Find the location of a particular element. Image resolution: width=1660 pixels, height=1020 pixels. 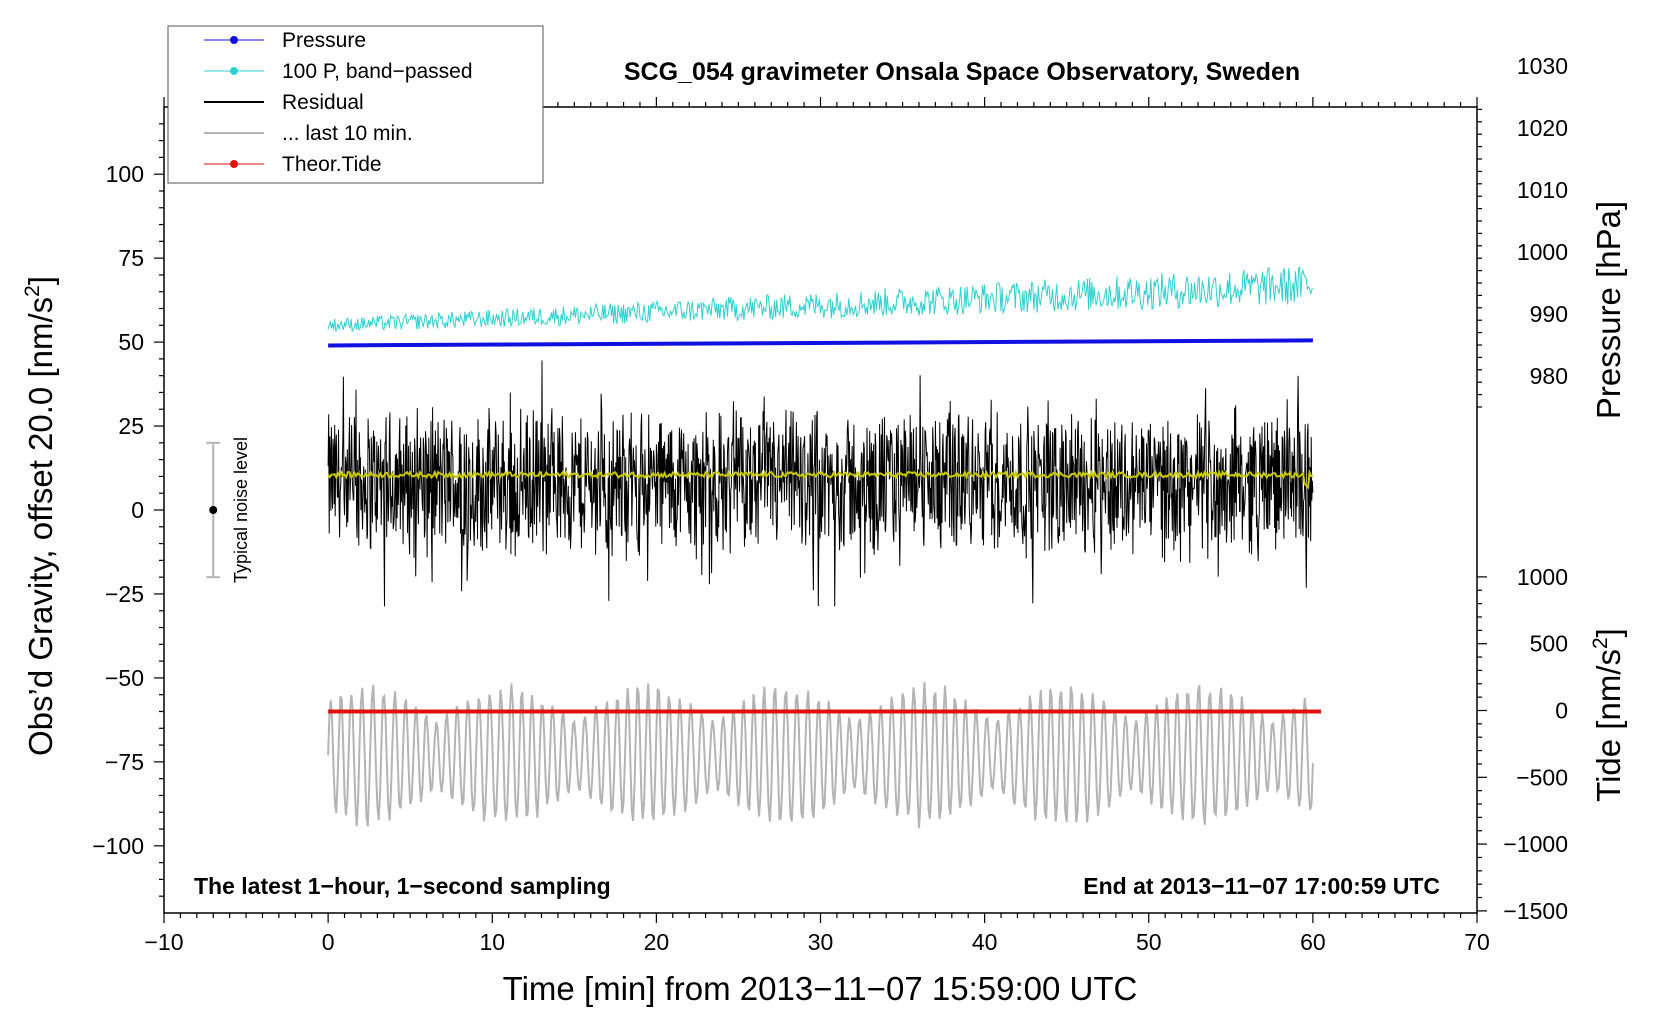

x-tick-label: 40 is located at coordinates (985, 942).